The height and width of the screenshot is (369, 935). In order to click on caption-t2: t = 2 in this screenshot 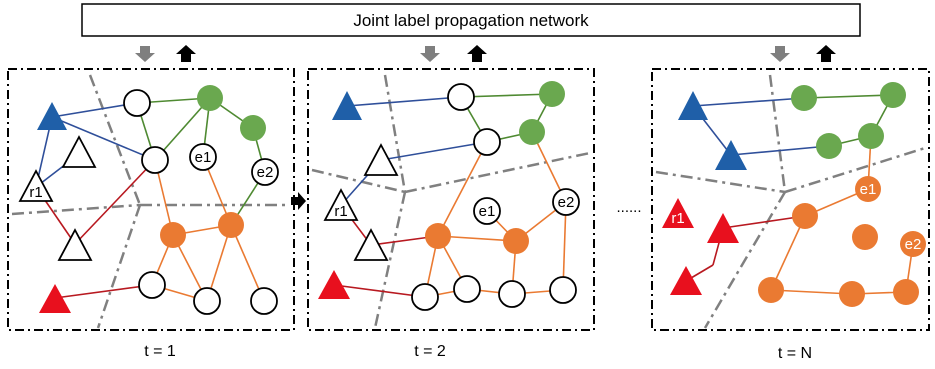, I will do `click(430, 351)`.